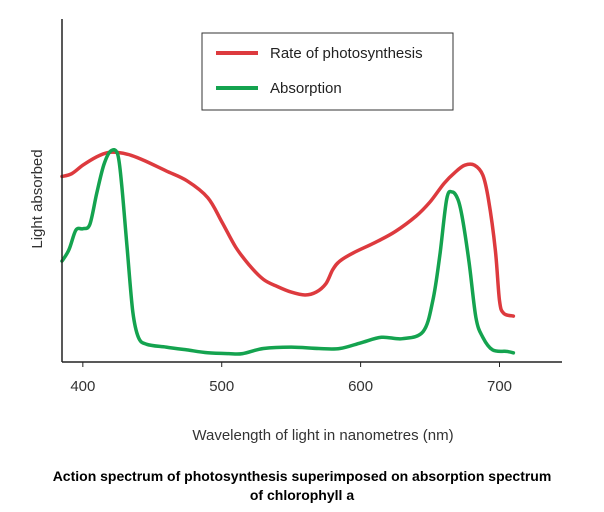 This screenshot has height=512, width=604. What do you see at coordinates (221, 386) in the screenshot?
I see `x-tick-label-500: 500` at bounding box center [221, 386].